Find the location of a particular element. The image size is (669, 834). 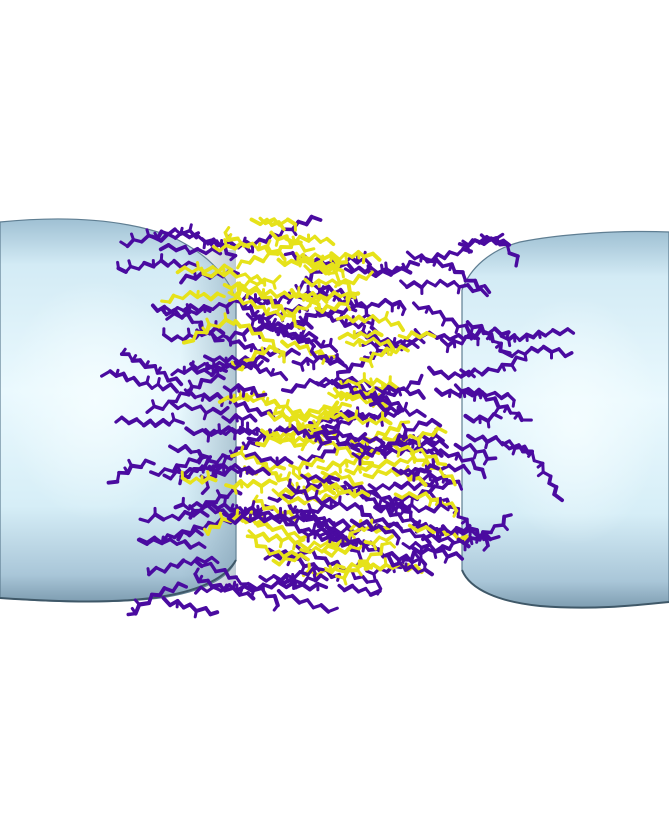

membrane-left-highlight is located at coordinates (95, 400).